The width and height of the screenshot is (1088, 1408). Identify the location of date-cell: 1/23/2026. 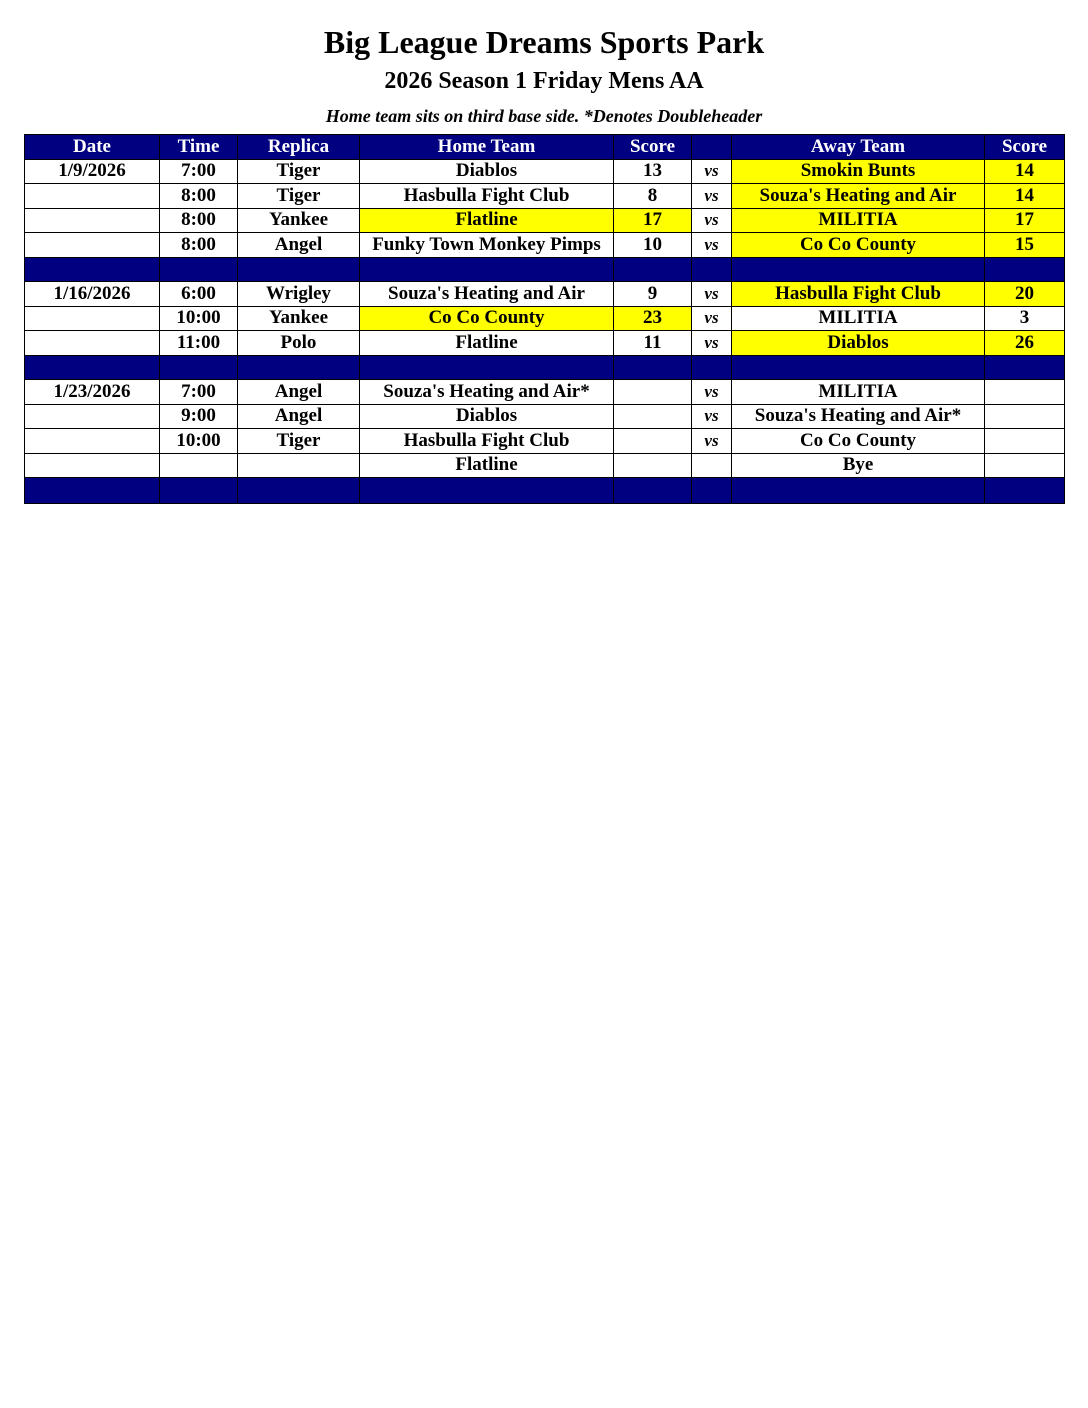
(92, 392).